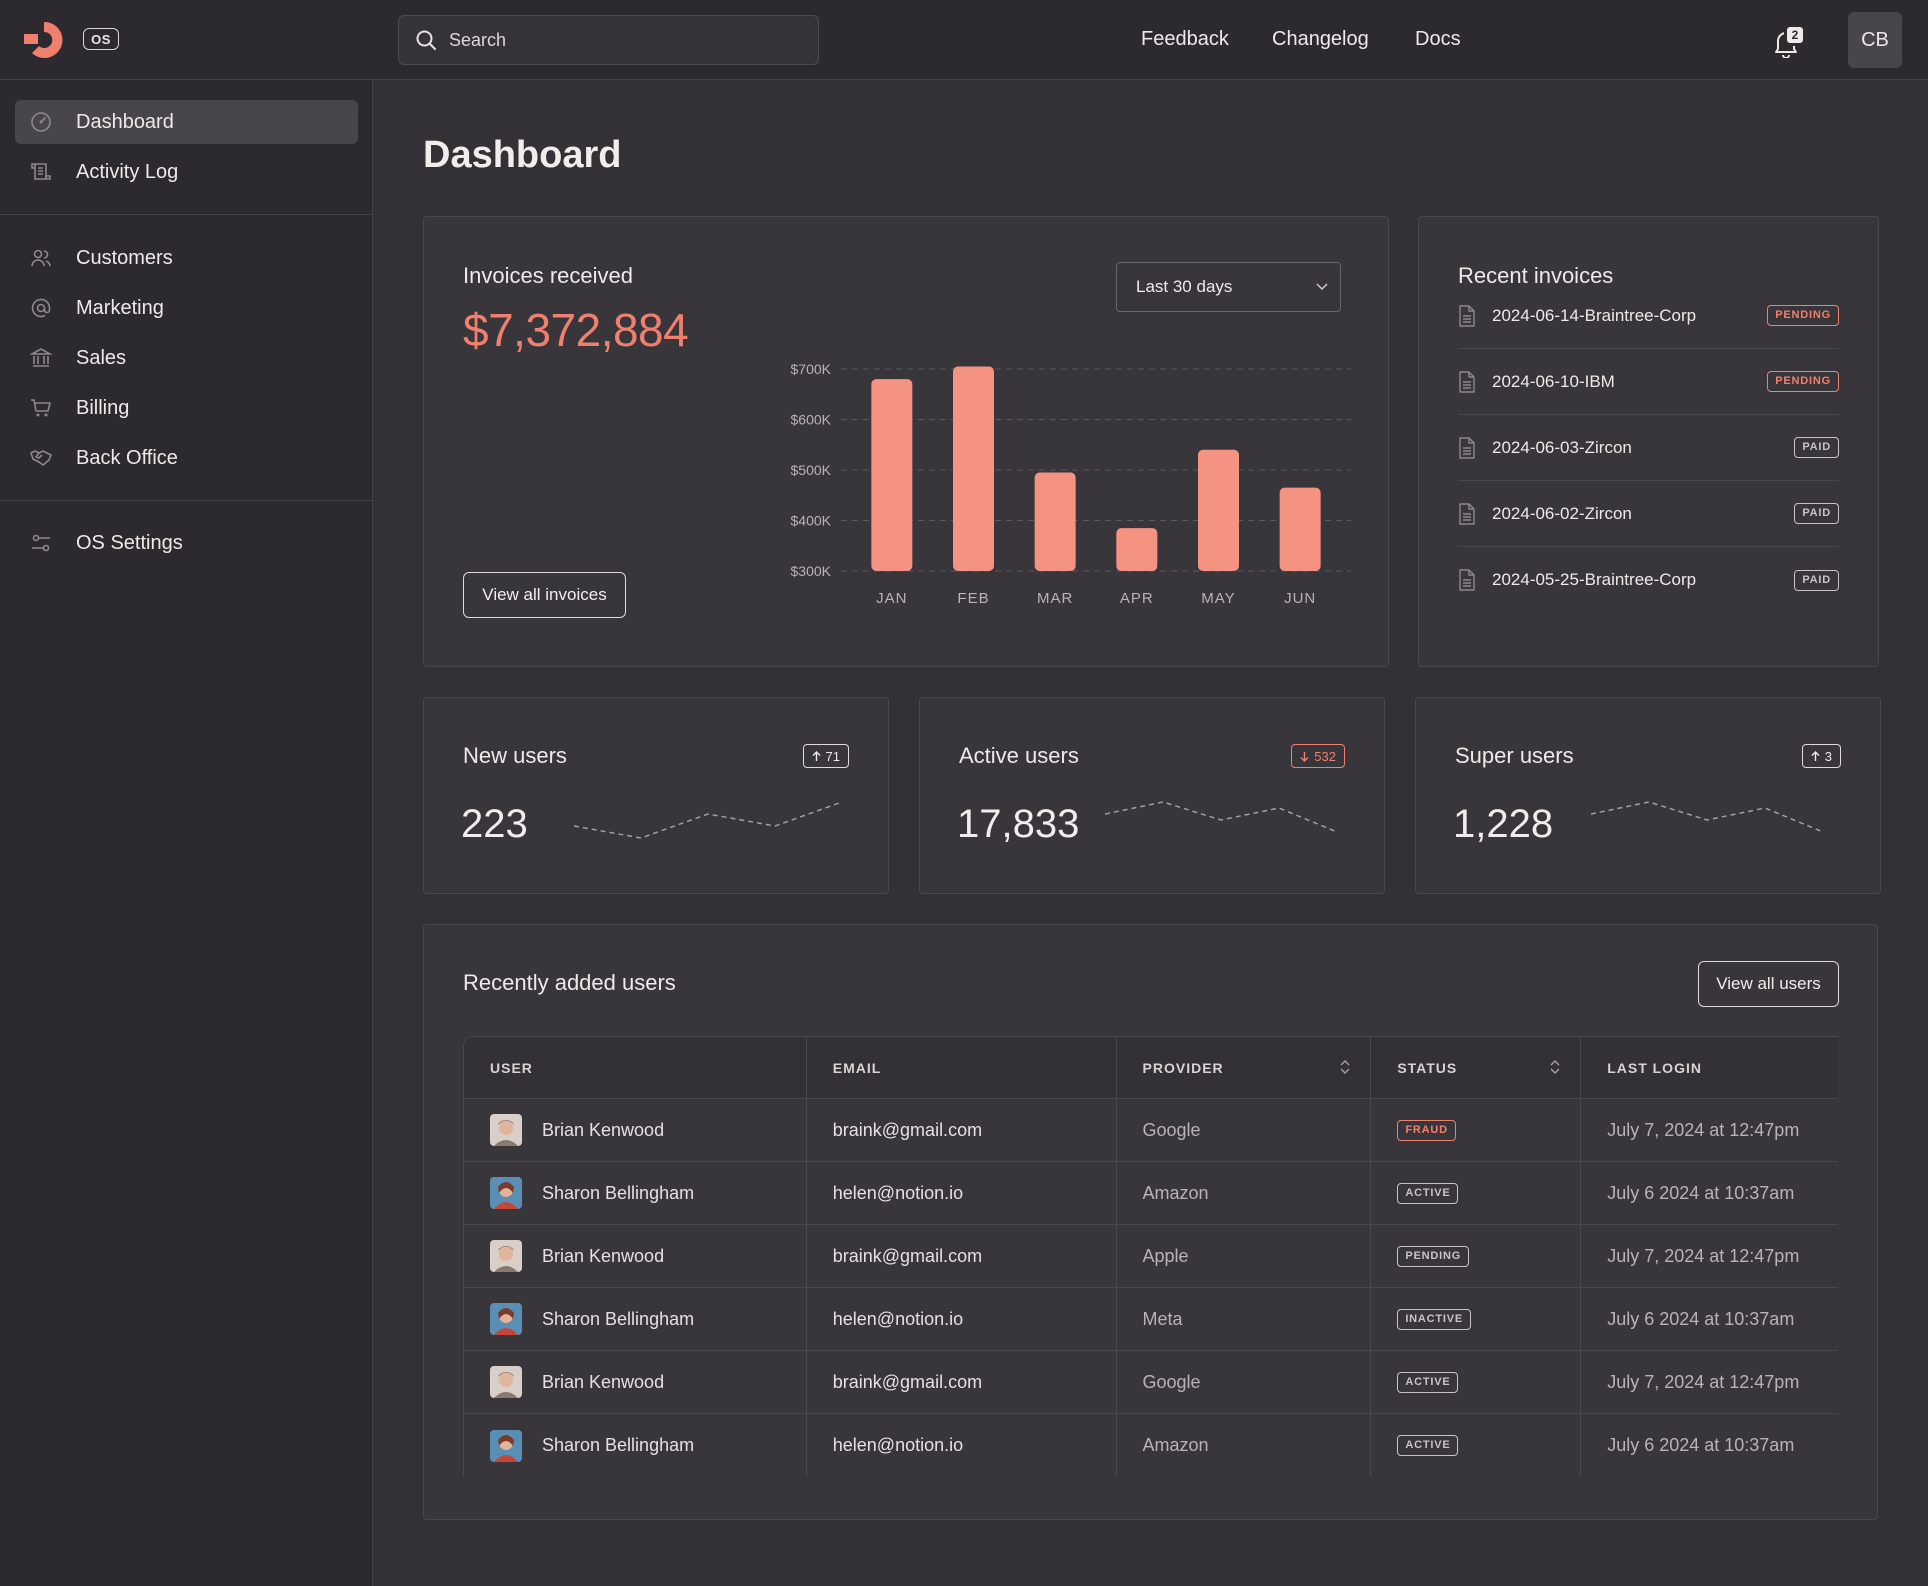 The height and width of the screenshot is (1586, 1928). What do you see at coordinates (186, 122) in the screenshot?
I see `sidebar-item-dashboard: Dashboard` at bounding box center [186, 122].